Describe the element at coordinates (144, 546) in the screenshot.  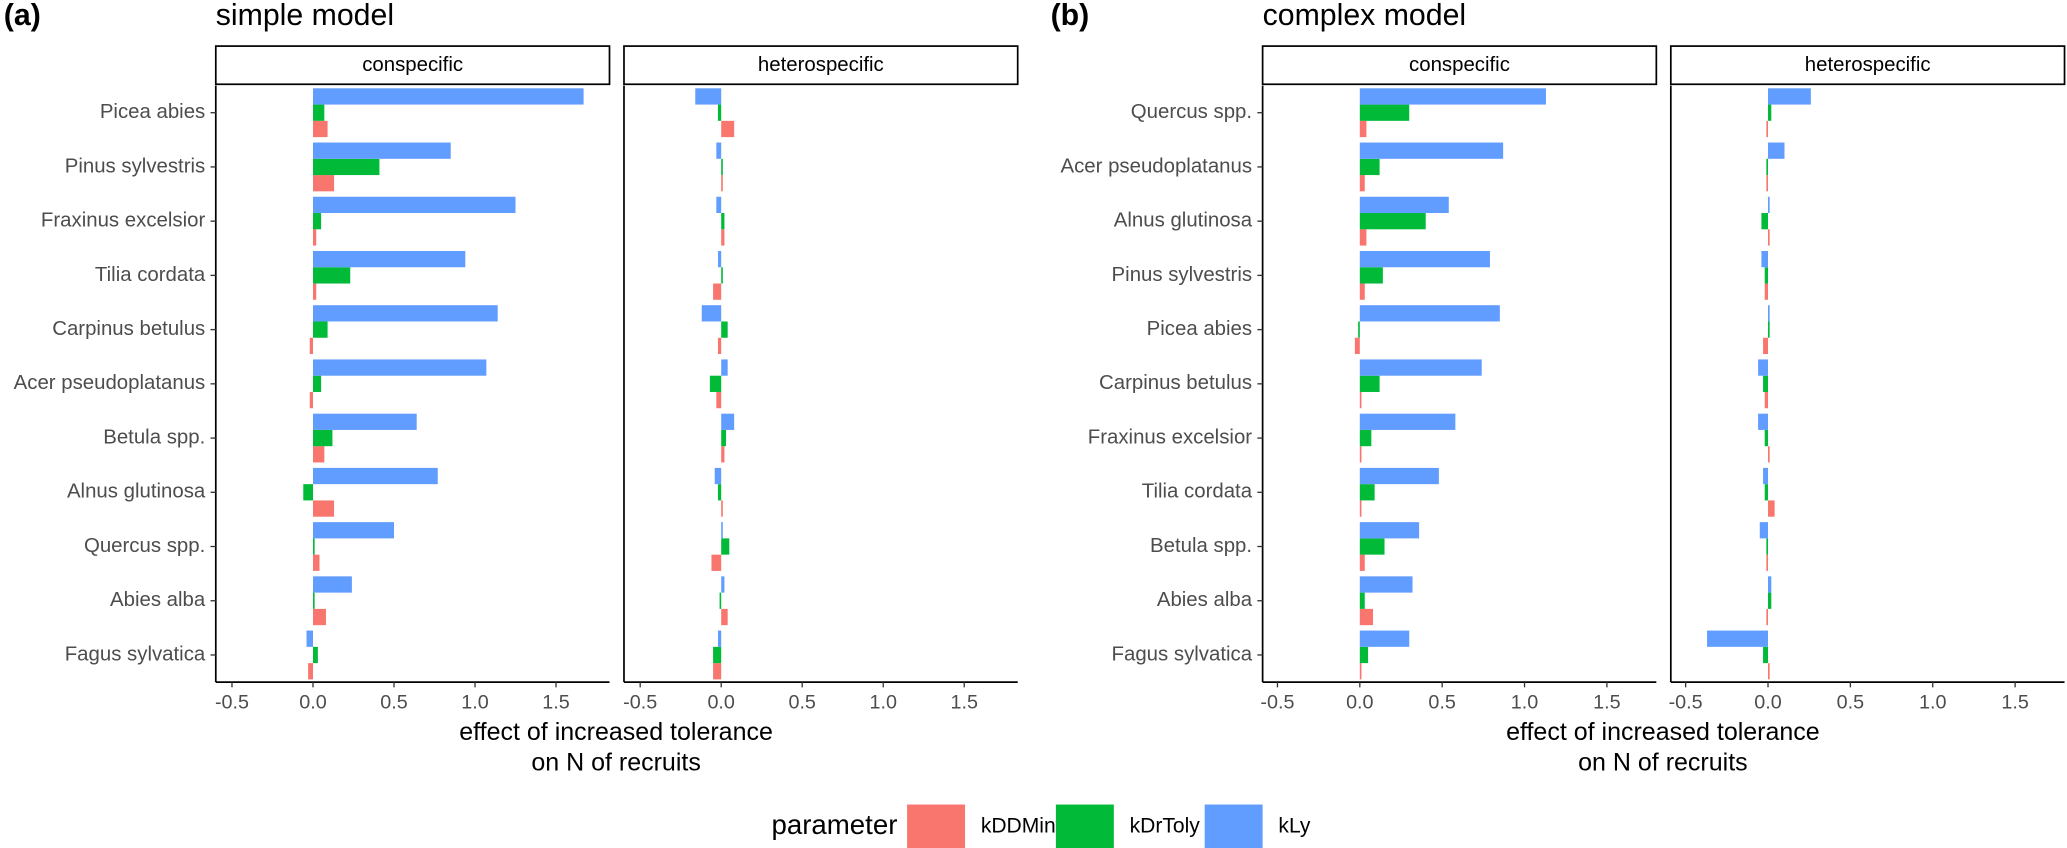
I see `y-tick-label: Quercus spp.` at that location.